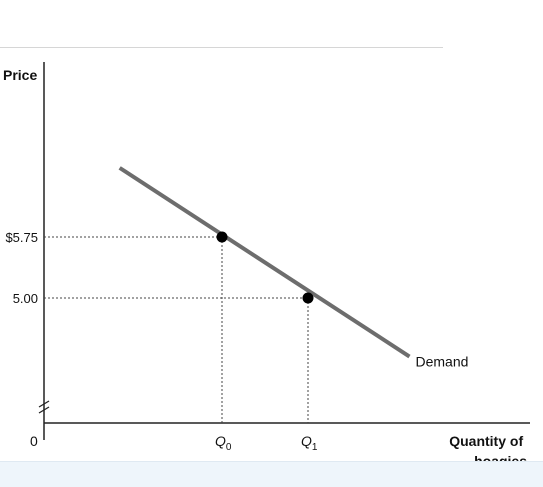 This screenshot has width=543, height=487. I want to click on y-tick-label-0: $5.75, so click(21, 237).